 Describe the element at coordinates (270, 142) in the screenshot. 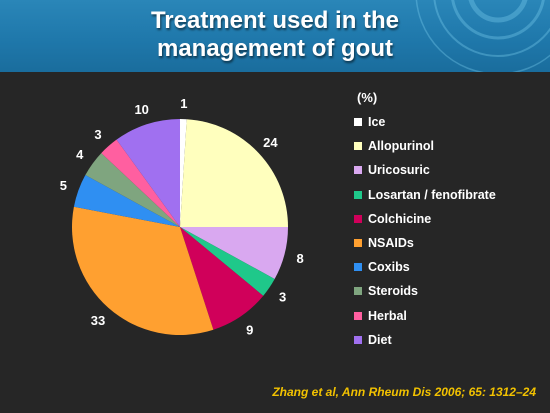

I see `data-label: 24` at that location.